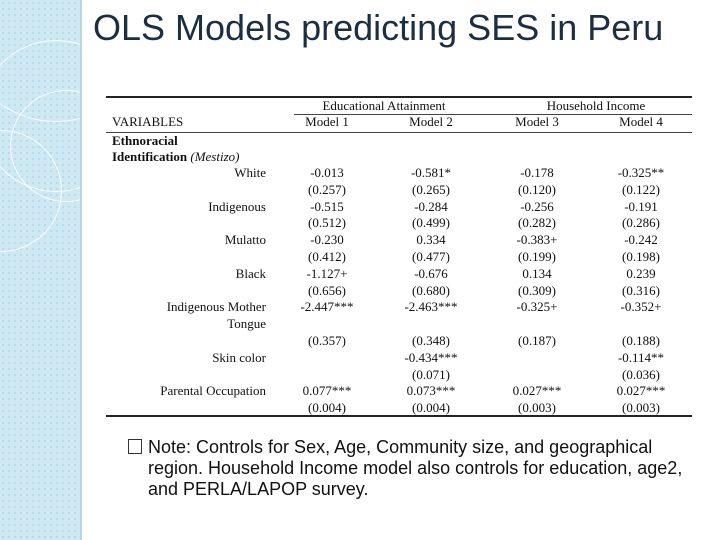 The image size is (720, 540). Describe the element at coordinates (250, 273) in the screenshot. I see `row-label: Black` at that location.